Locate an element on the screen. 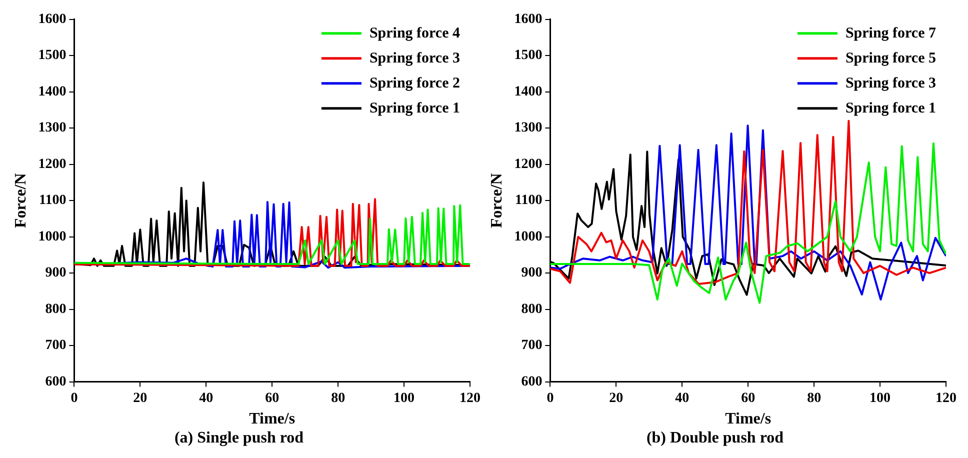 The height and width of the screenshot is (458, 968). text: (b) Double push rod is located at coordinates (715, 438).